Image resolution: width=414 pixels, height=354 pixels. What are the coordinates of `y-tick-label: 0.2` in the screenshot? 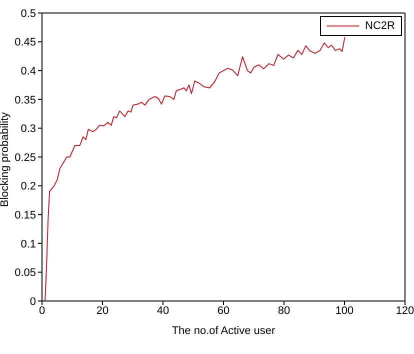 It's located at (28, 186).